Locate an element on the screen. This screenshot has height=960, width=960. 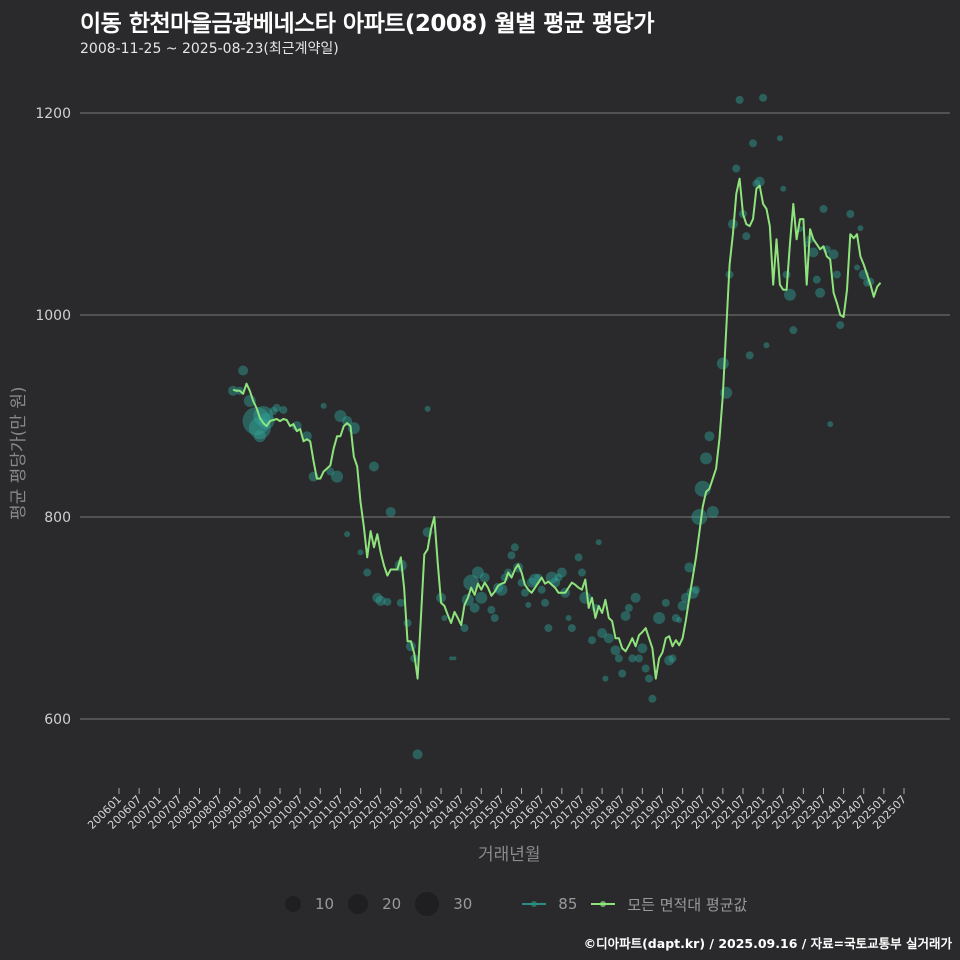
svg-text: 1000 is located at coordinates (53, 316).